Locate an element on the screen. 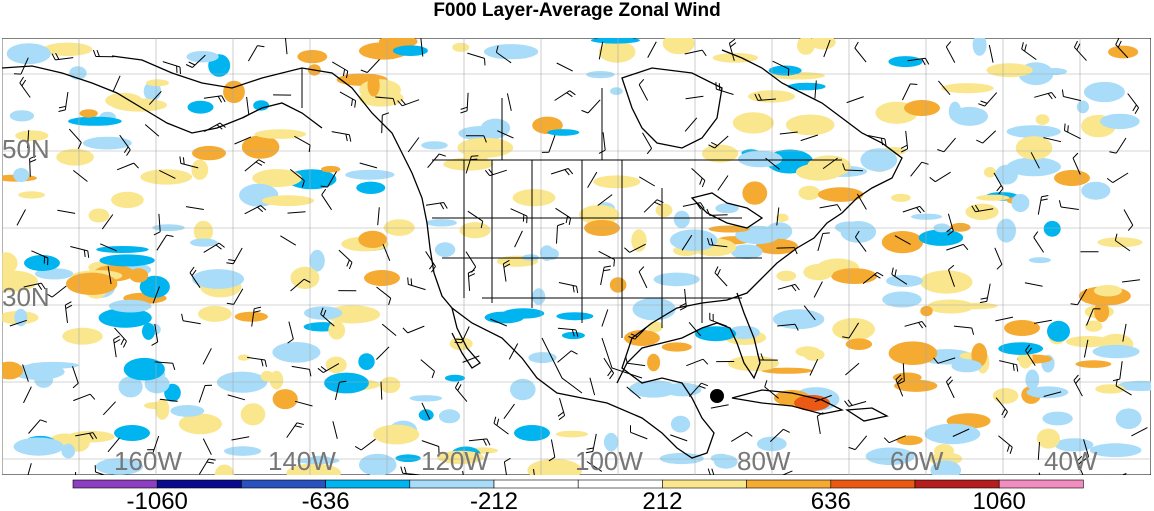 The width and height of the screenshot is (1154, 511). colorbar-tick-label: -212 is located at coordinates (494, 499).